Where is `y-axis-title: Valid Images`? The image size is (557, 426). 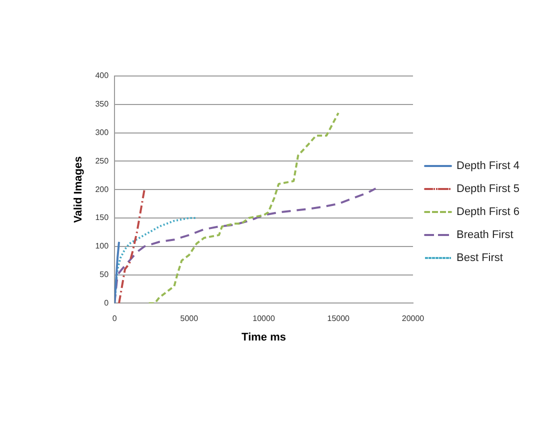
y-axis-title: Valid Images is located at coordinates (78, 189).